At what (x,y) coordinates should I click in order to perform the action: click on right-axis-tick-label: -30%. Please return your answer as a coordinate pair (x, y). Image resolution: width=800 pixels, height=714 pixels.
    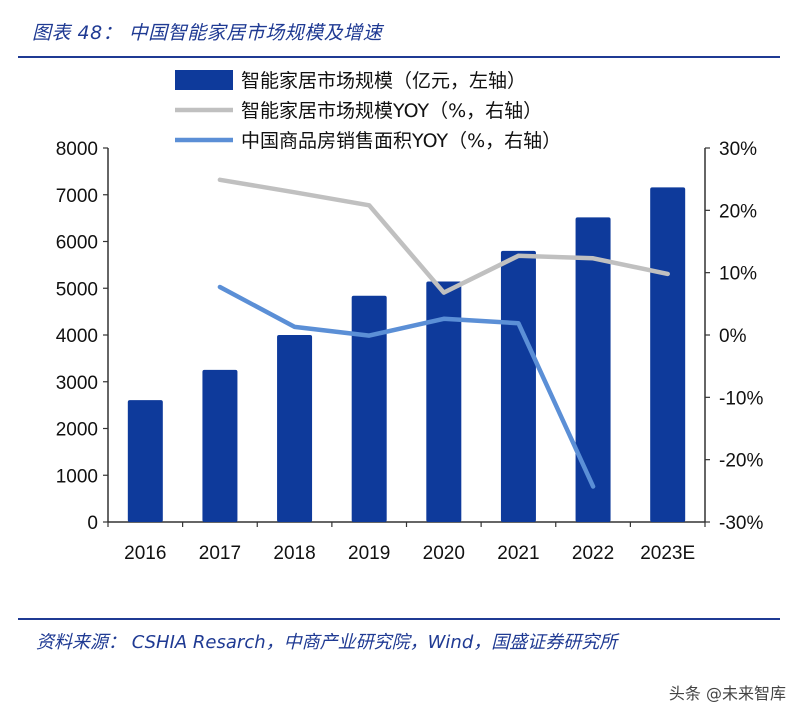
    Looking at the image, I should click on (741, 523).